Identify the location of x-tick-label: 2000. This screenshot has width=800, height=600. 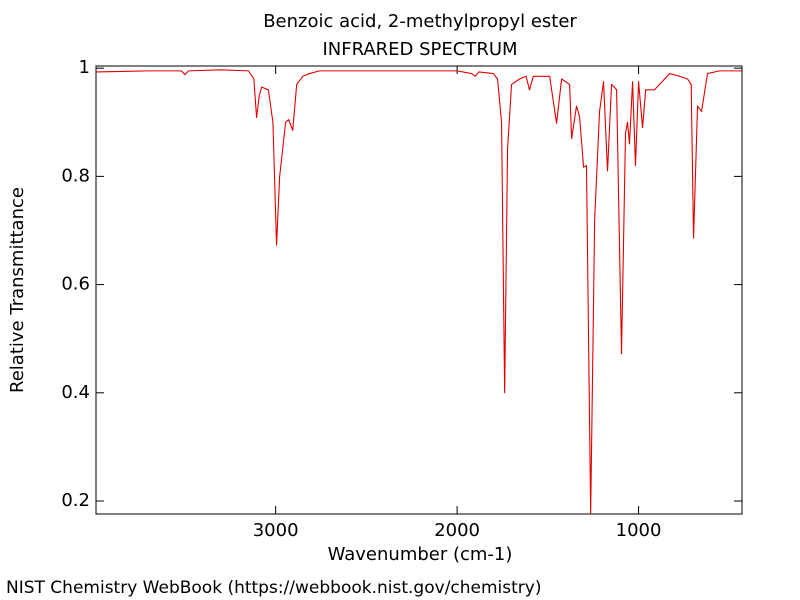
(457, 530).